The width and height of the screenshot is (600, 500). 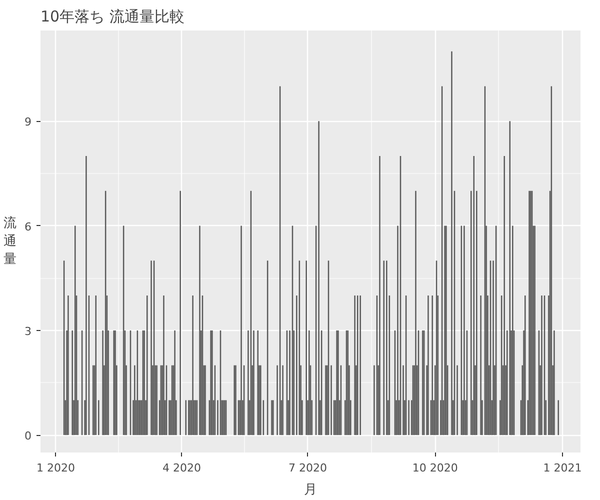 What do you see at coordinates (28, 227) in the screenshot?
I see `y-tick-label: 6` at bounding box center [28, 227].